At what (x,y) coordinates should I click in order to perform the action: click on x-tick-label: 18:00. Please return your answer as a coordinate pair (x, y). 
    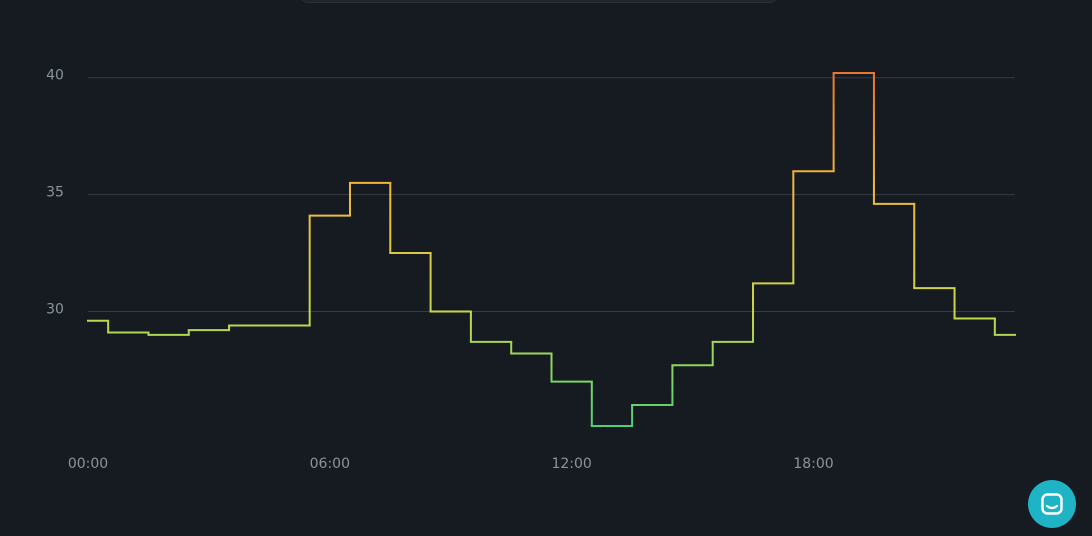
    Looking at the image, I should click on (813, 464).